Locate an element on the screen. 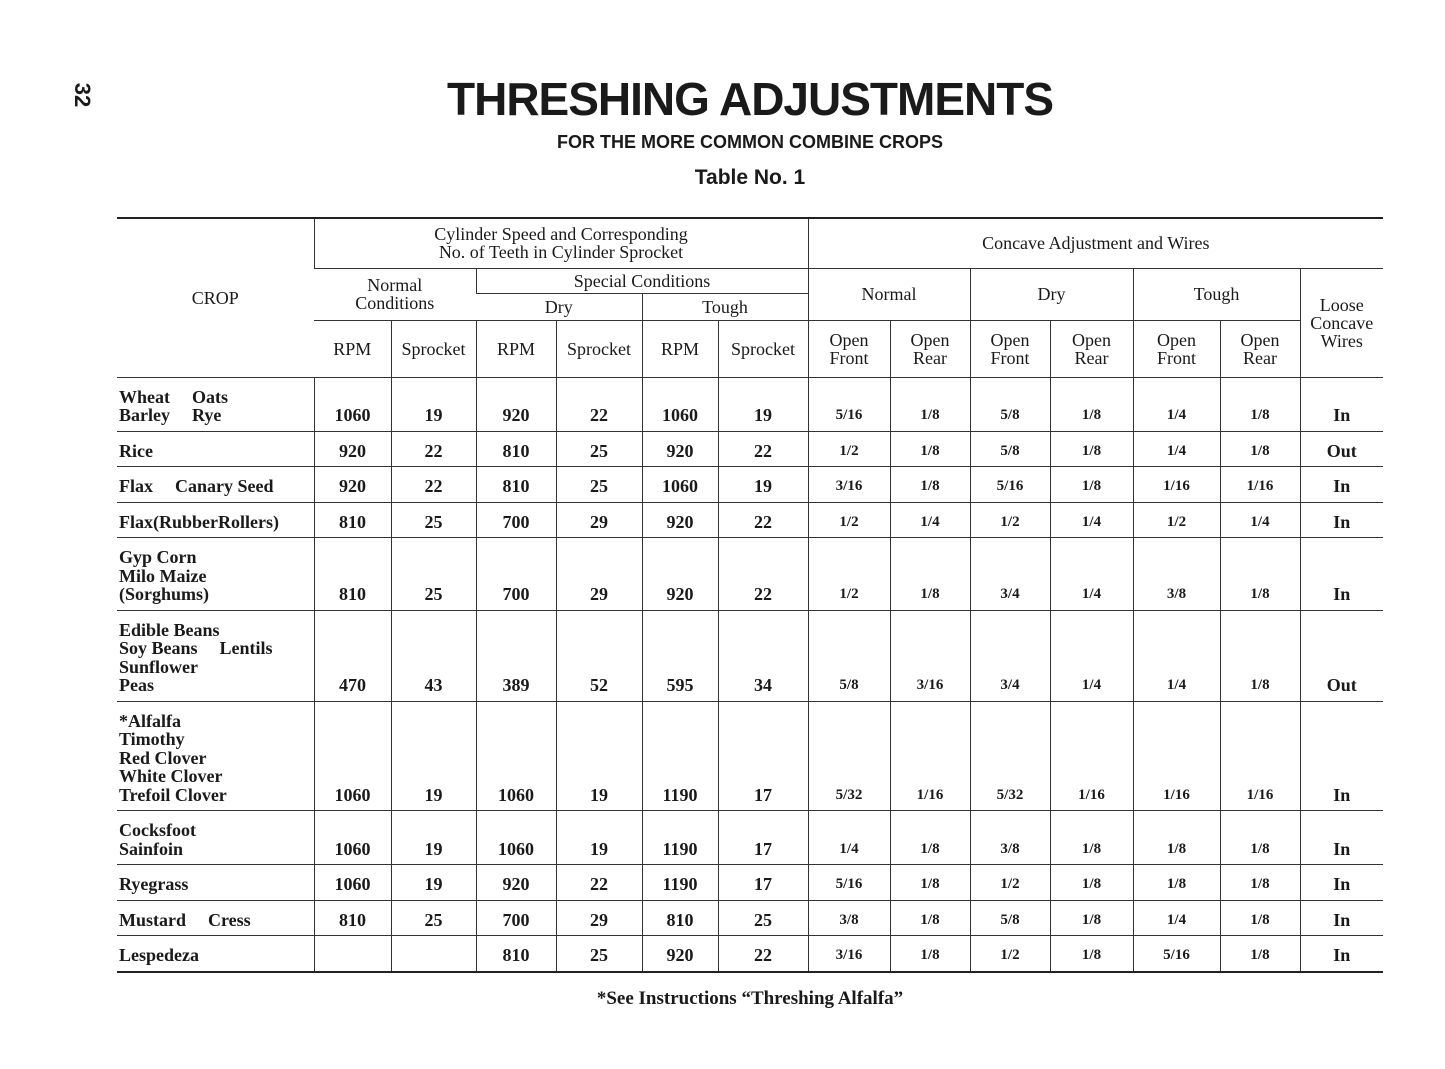 This screenshot has width=1445, height=1069. value-cell: 17 is located at coordinates (762, 837).